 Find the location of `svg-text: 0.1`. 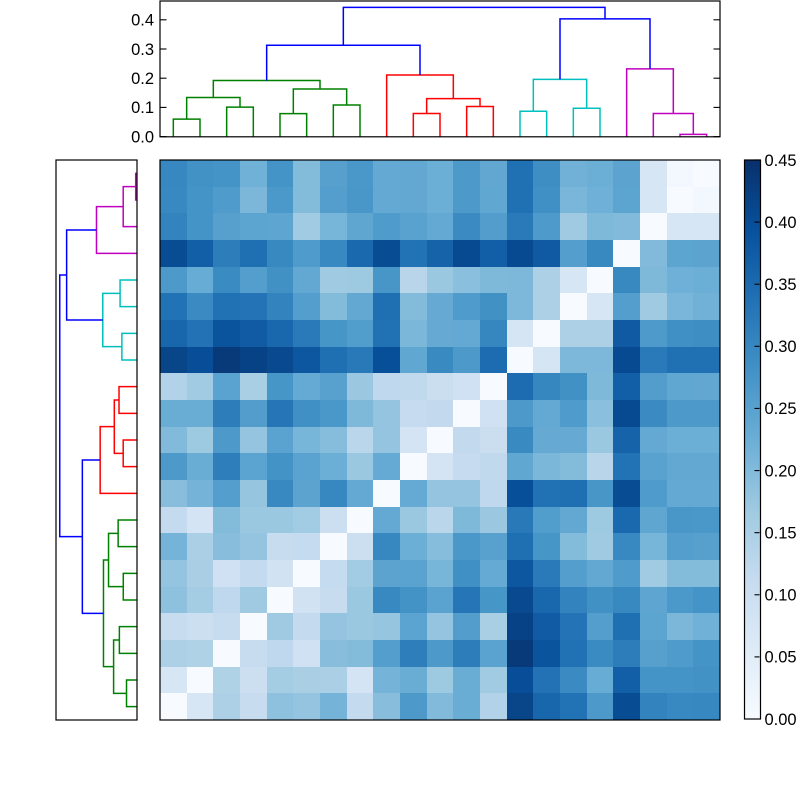

svg-text: 0.1 is located at coordinates (142, 108).